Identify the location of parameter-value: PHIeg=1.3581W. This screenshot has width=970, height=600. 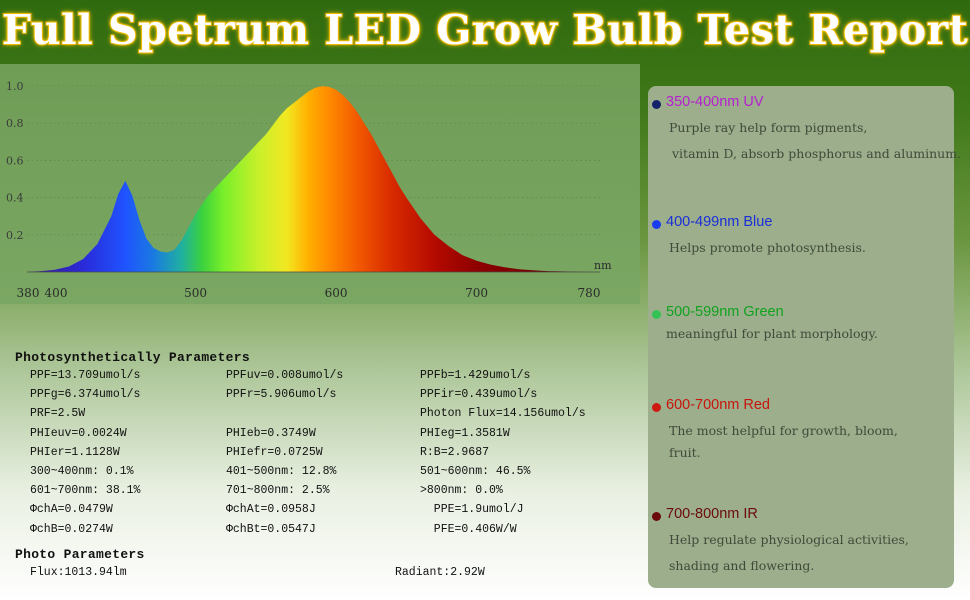
(465, 433).